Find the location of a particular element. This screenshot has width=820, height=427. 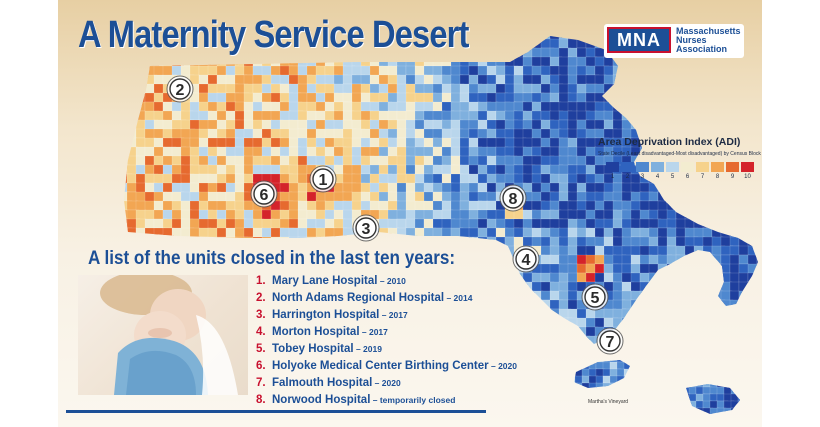

legend-tick: 1 is located at coordinates (612, 177).